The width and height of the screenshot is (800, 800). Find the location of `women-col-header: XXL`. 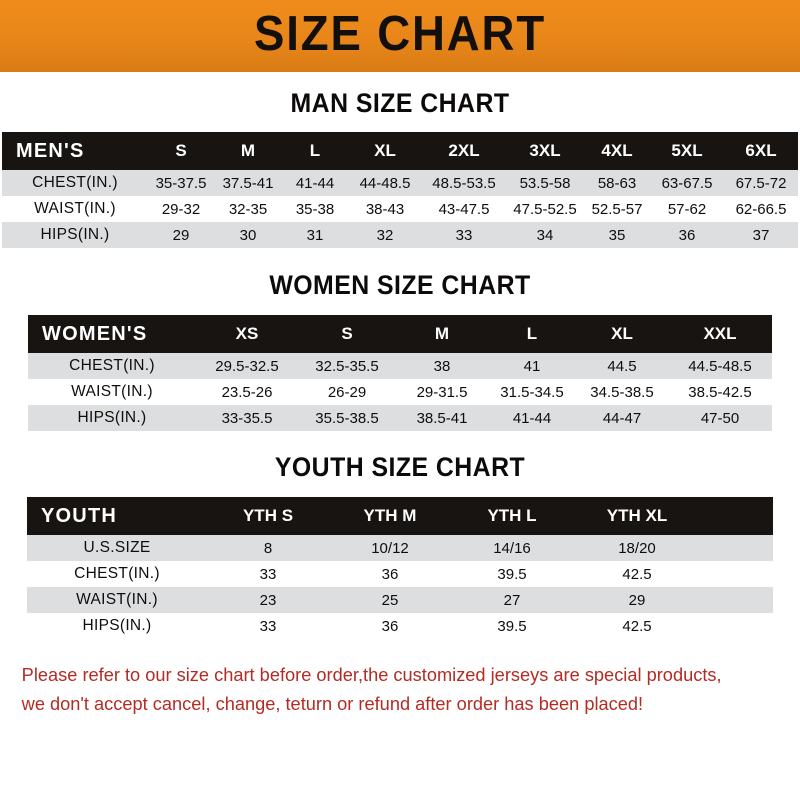

women-col-header: XXL is located at coordinates (720, 334).